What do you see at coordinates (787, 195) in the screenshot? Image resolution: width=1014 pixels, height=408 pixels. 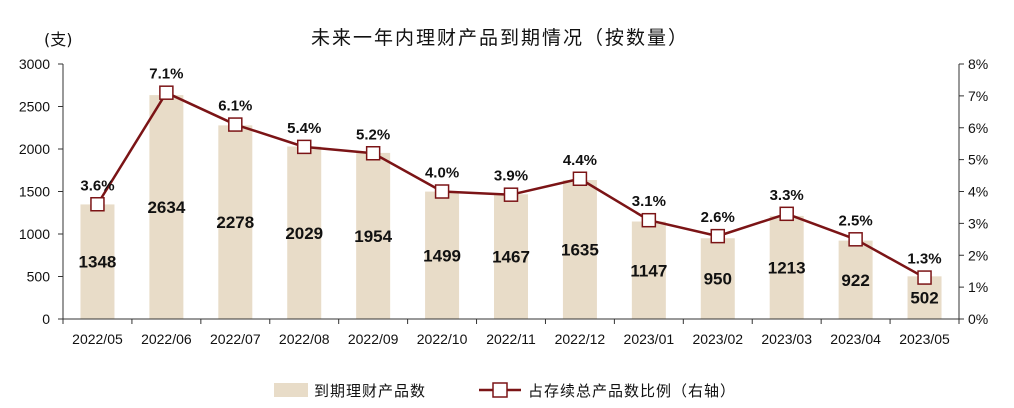 I see `ratio-value-label: 3.3%` at bounding box center [787, 195].